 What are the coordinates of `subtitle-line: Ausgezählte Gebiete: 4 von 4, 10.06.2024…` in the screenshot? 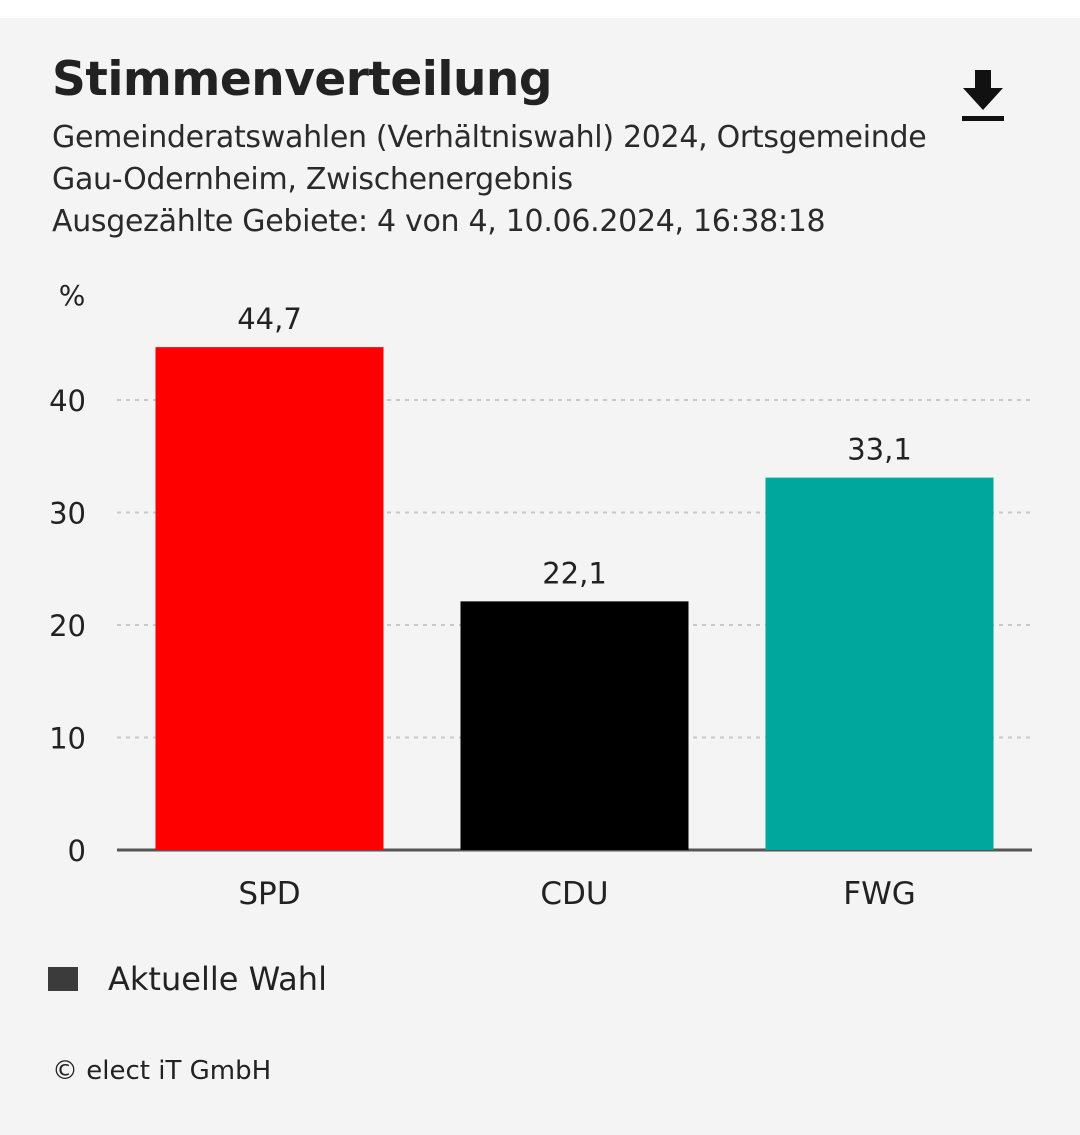 It's located at (439, 221).